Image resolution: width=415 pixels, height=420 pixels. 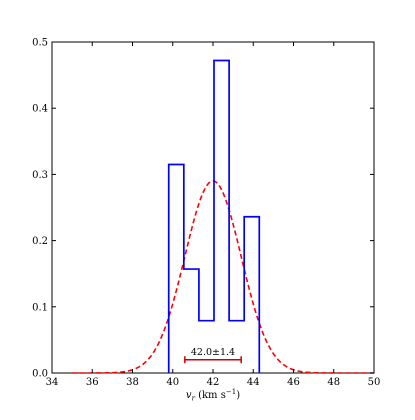 I want to click on x-tick-label: 42, so click(x=213, y=382).